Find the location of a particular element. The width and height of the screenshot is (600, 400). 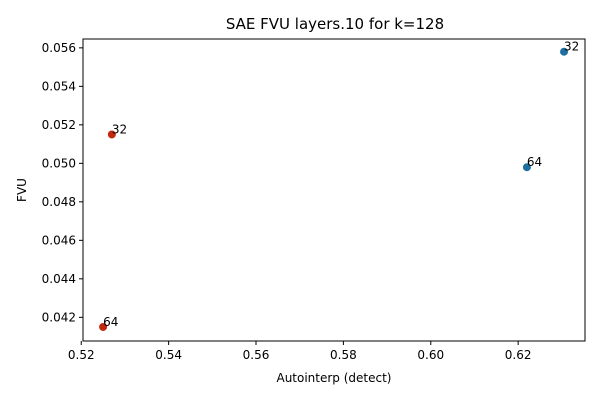

x-axis: 0.52 0.54 0.56 0.58 0.60 0.62 is located at coordinates (300, 351).